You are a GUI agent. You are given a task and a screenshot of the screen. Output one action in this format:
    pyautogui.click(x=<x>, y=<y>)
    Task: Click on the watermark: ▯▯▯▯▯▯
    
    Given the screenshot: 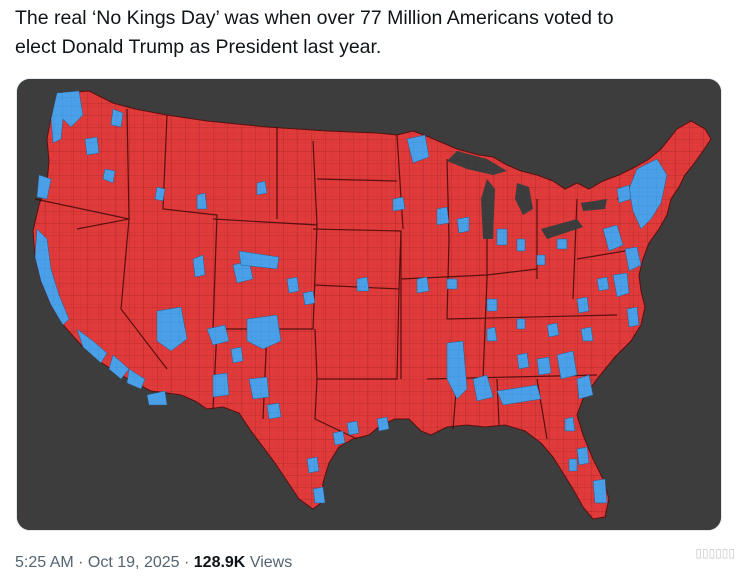 What is the action you would take?
    pyautogui.click(x=715, y=553)
    